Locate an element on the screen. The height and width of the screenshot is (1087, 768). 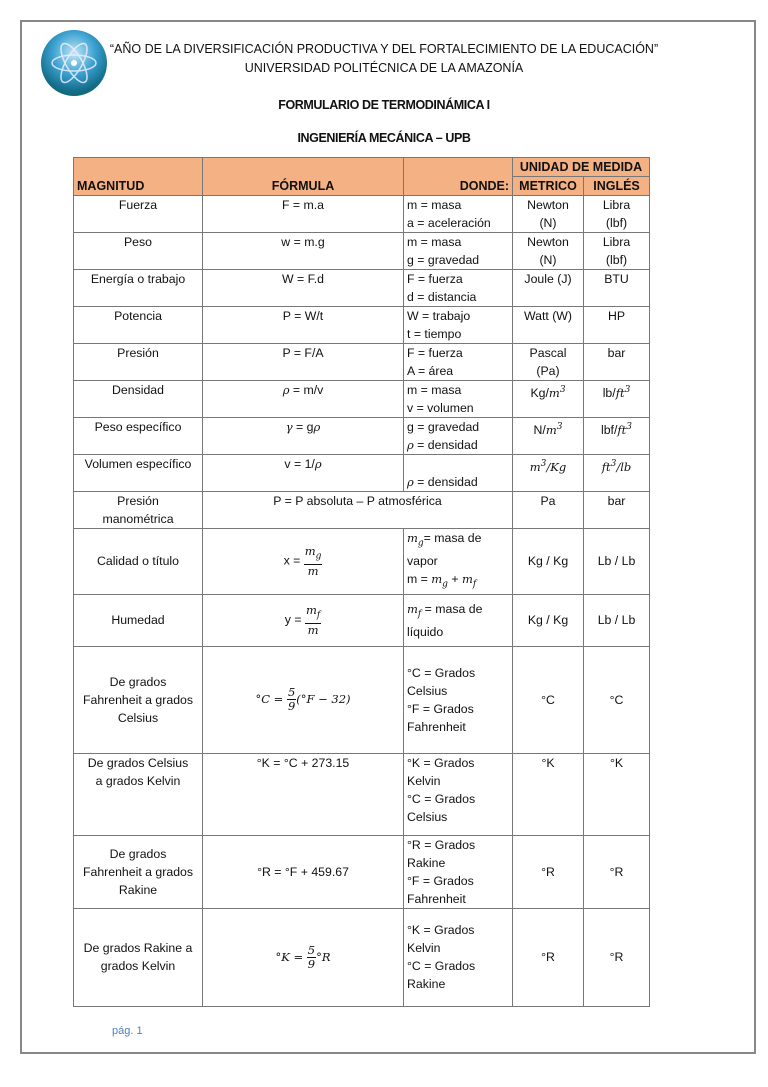
english-unit-cell: °R is located at coordinates (616, 871).